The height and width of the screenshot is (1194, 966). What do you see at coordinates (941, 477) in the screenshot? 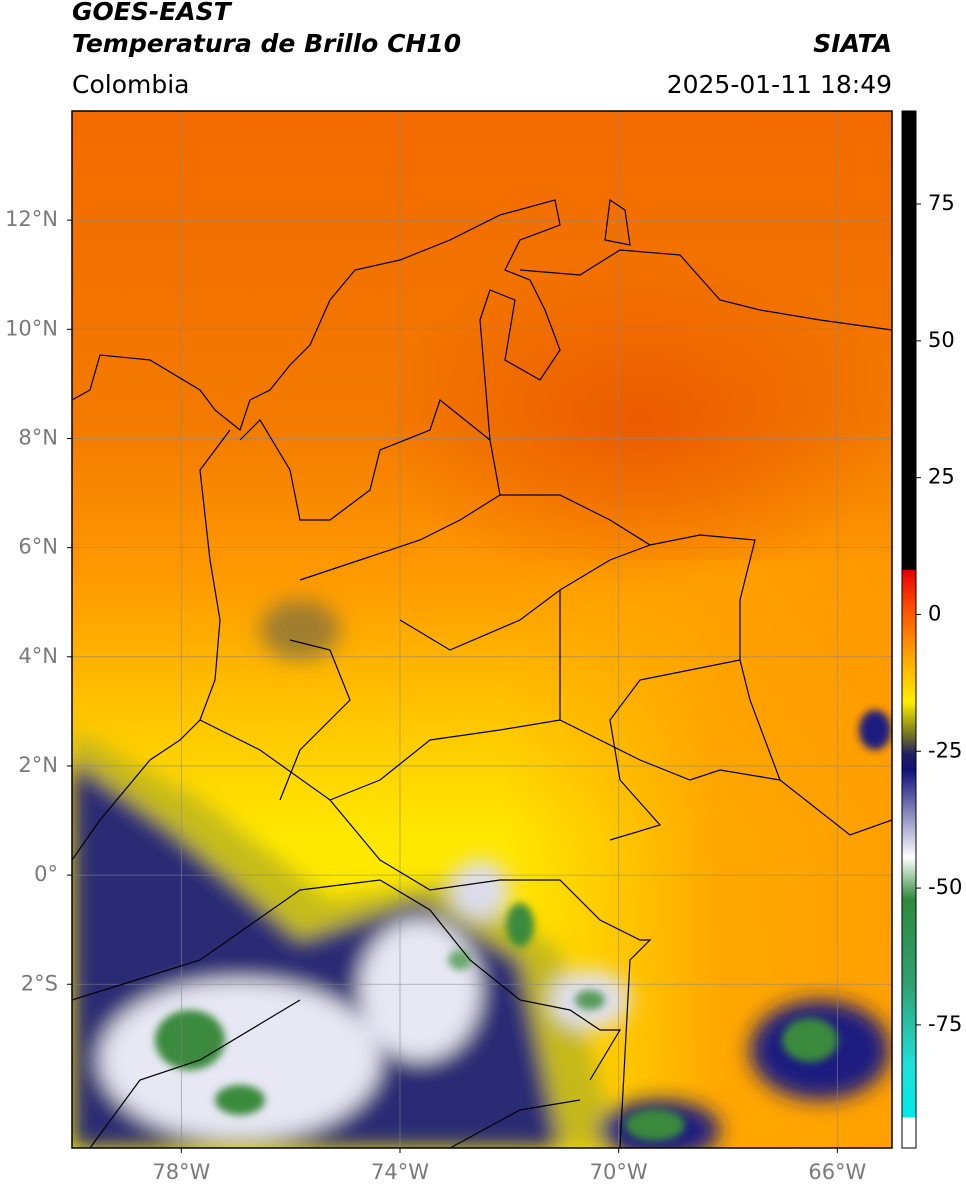
I see `colorbar-tick-label: 25` at bounding box center [941, 477].